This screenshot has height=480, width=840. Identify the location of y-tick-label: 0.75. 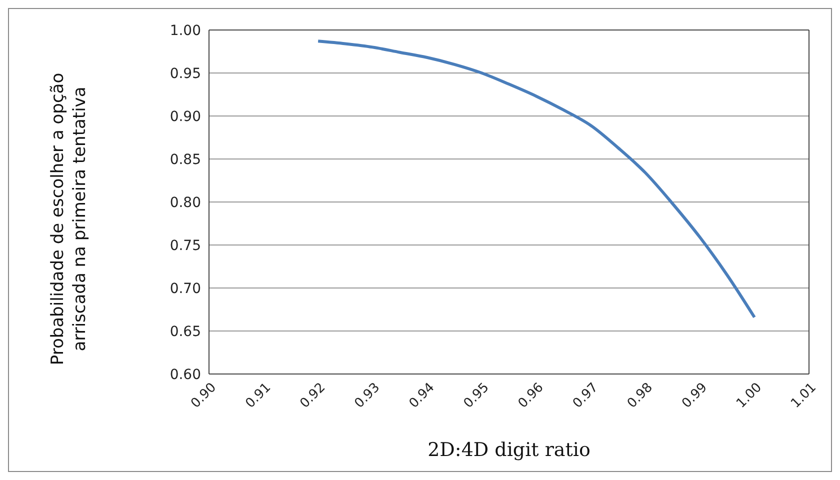
(185, 246).